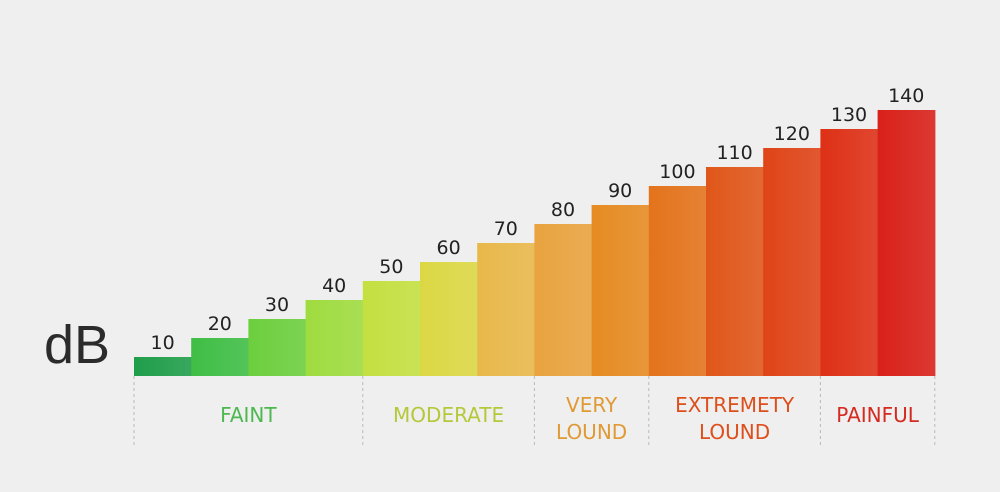 The height and width of the screenshot is (492, 1000). I want to click on band-label-2: VERY LOUND, so click(592, 418).